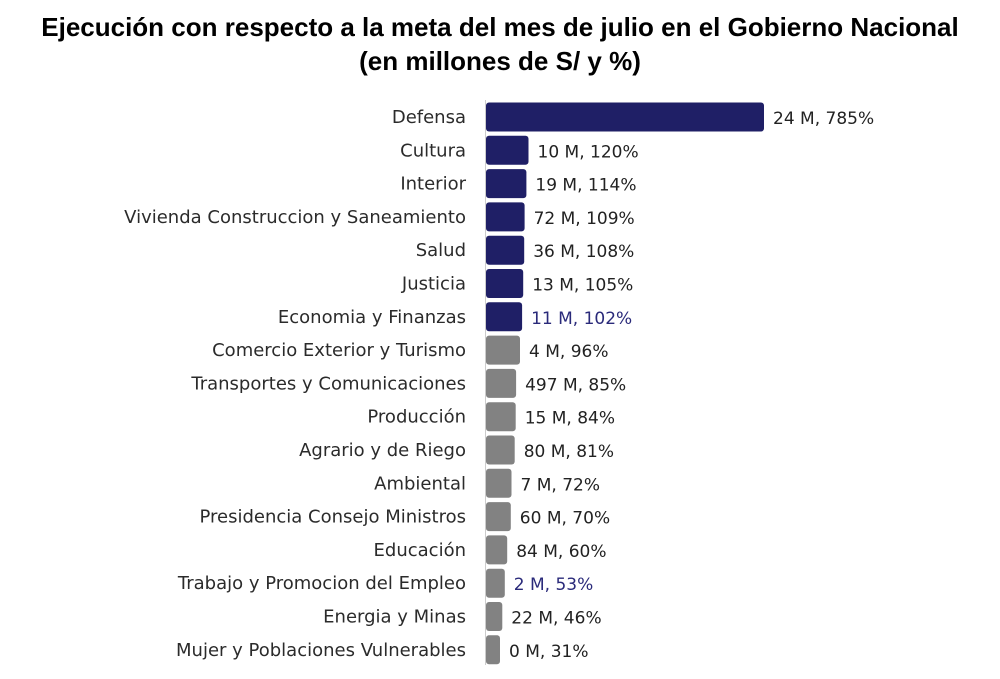  I want to click on category-label-9: Producción, so click(416, 417).